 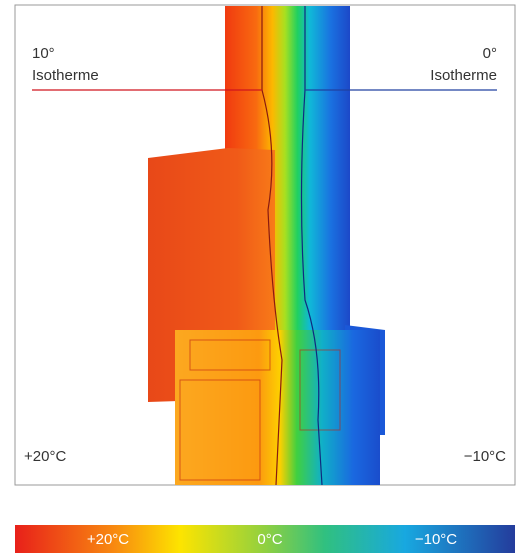 What do you see at coordinates (269, 539) in the screenshot?
I see `scale-label: 0°C` at bounding box center [269, 539].